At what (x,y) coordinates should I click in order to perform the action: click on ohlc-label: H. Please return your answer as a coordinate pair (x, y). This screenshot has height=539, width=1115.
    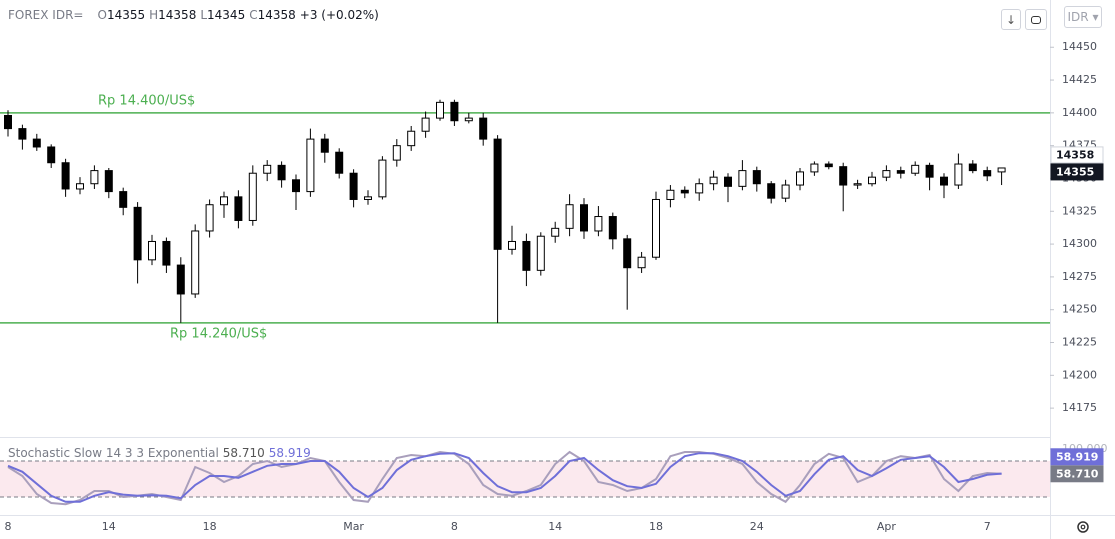
    Looking at the image, I should click on (154, 15).